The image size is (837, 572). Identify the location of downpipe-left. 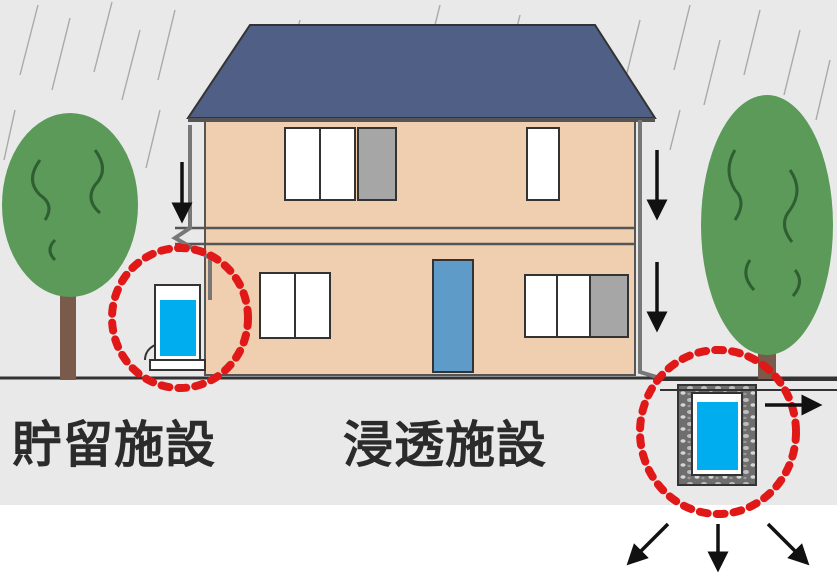
(191, 212).